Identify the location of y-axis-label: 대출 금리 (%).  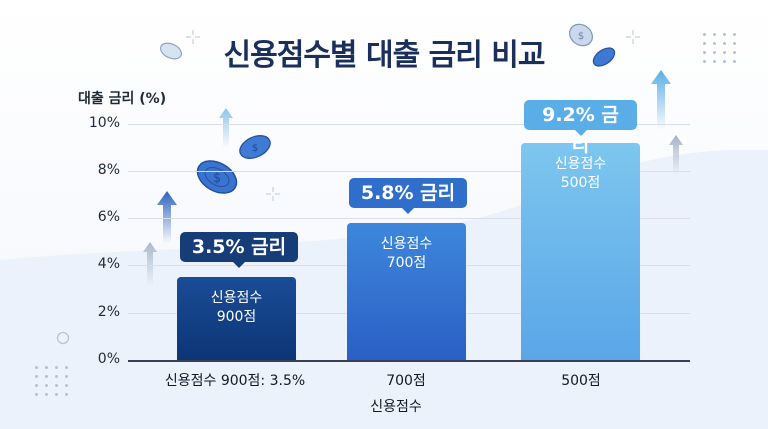
(122, 99).